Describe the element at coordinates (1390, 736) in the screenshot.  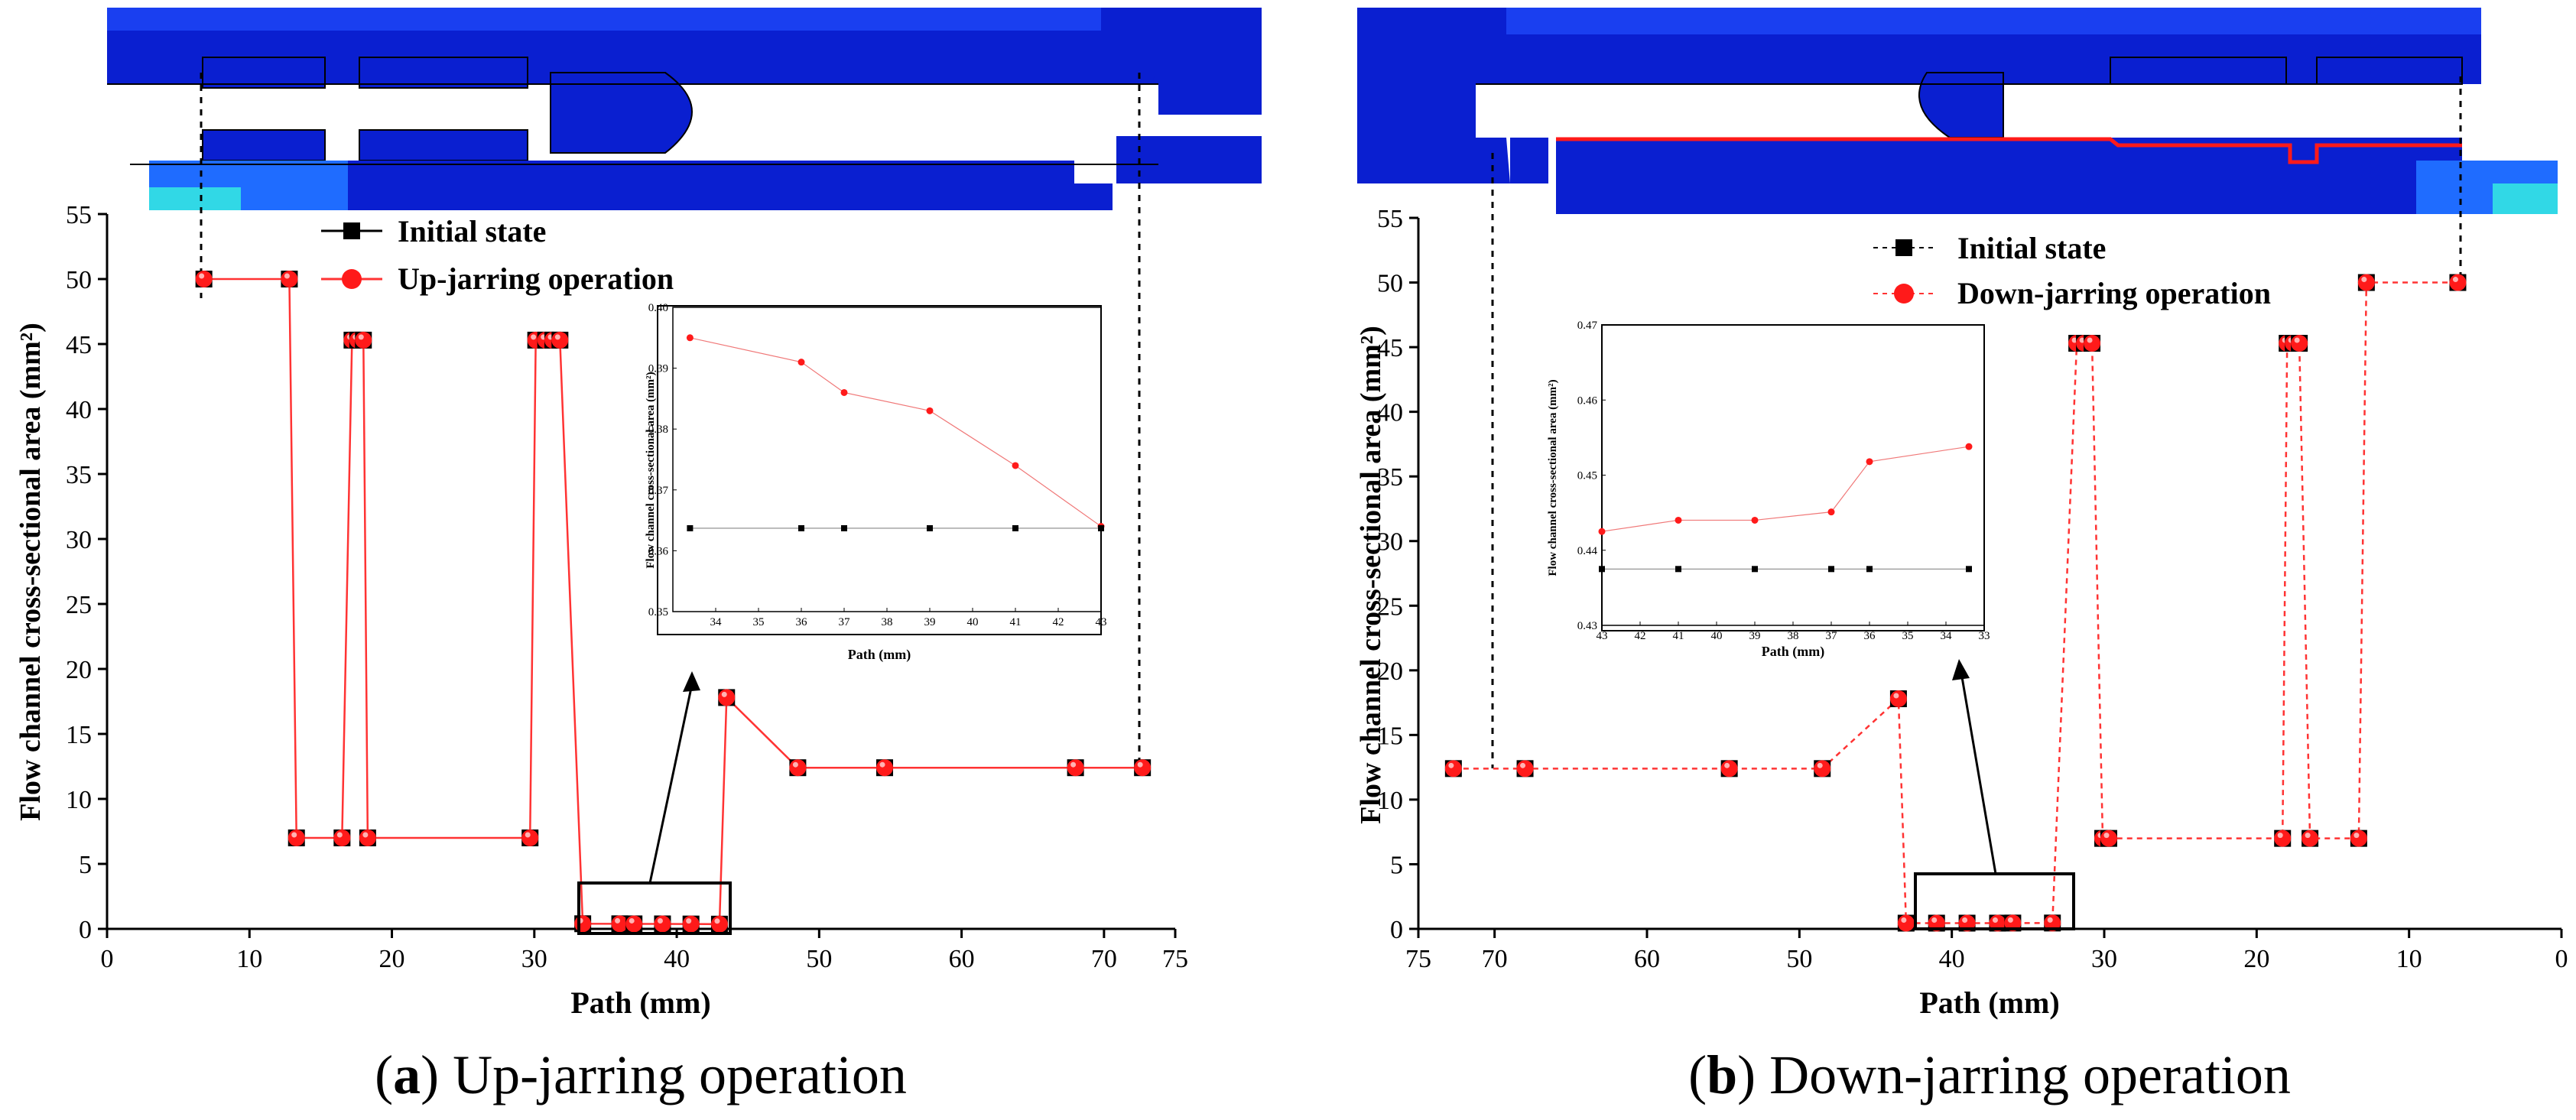
I see `y-tick-label: 15` at that location.